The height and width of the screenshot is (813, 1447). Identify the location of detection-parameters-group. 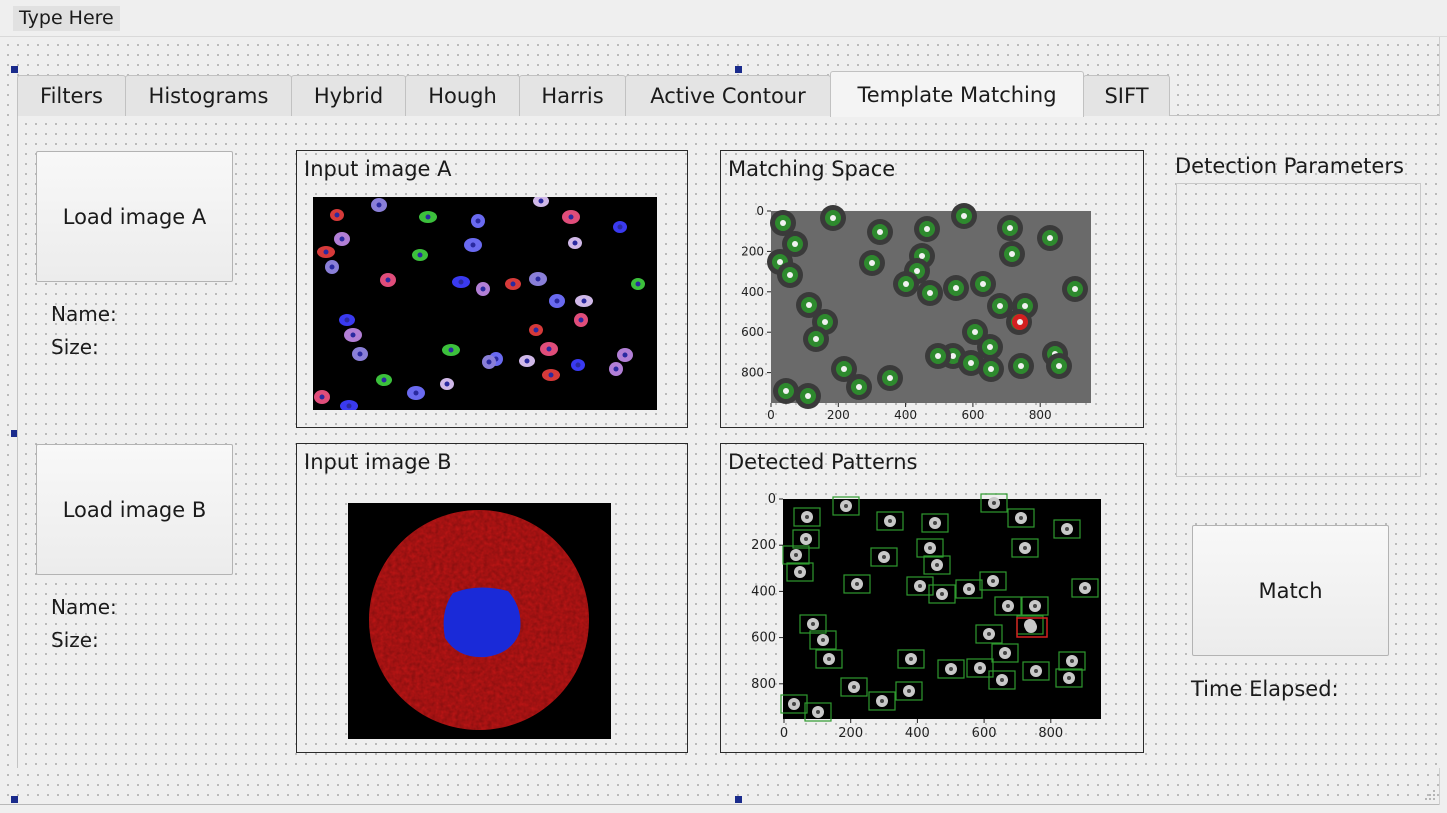
(1298, 330).